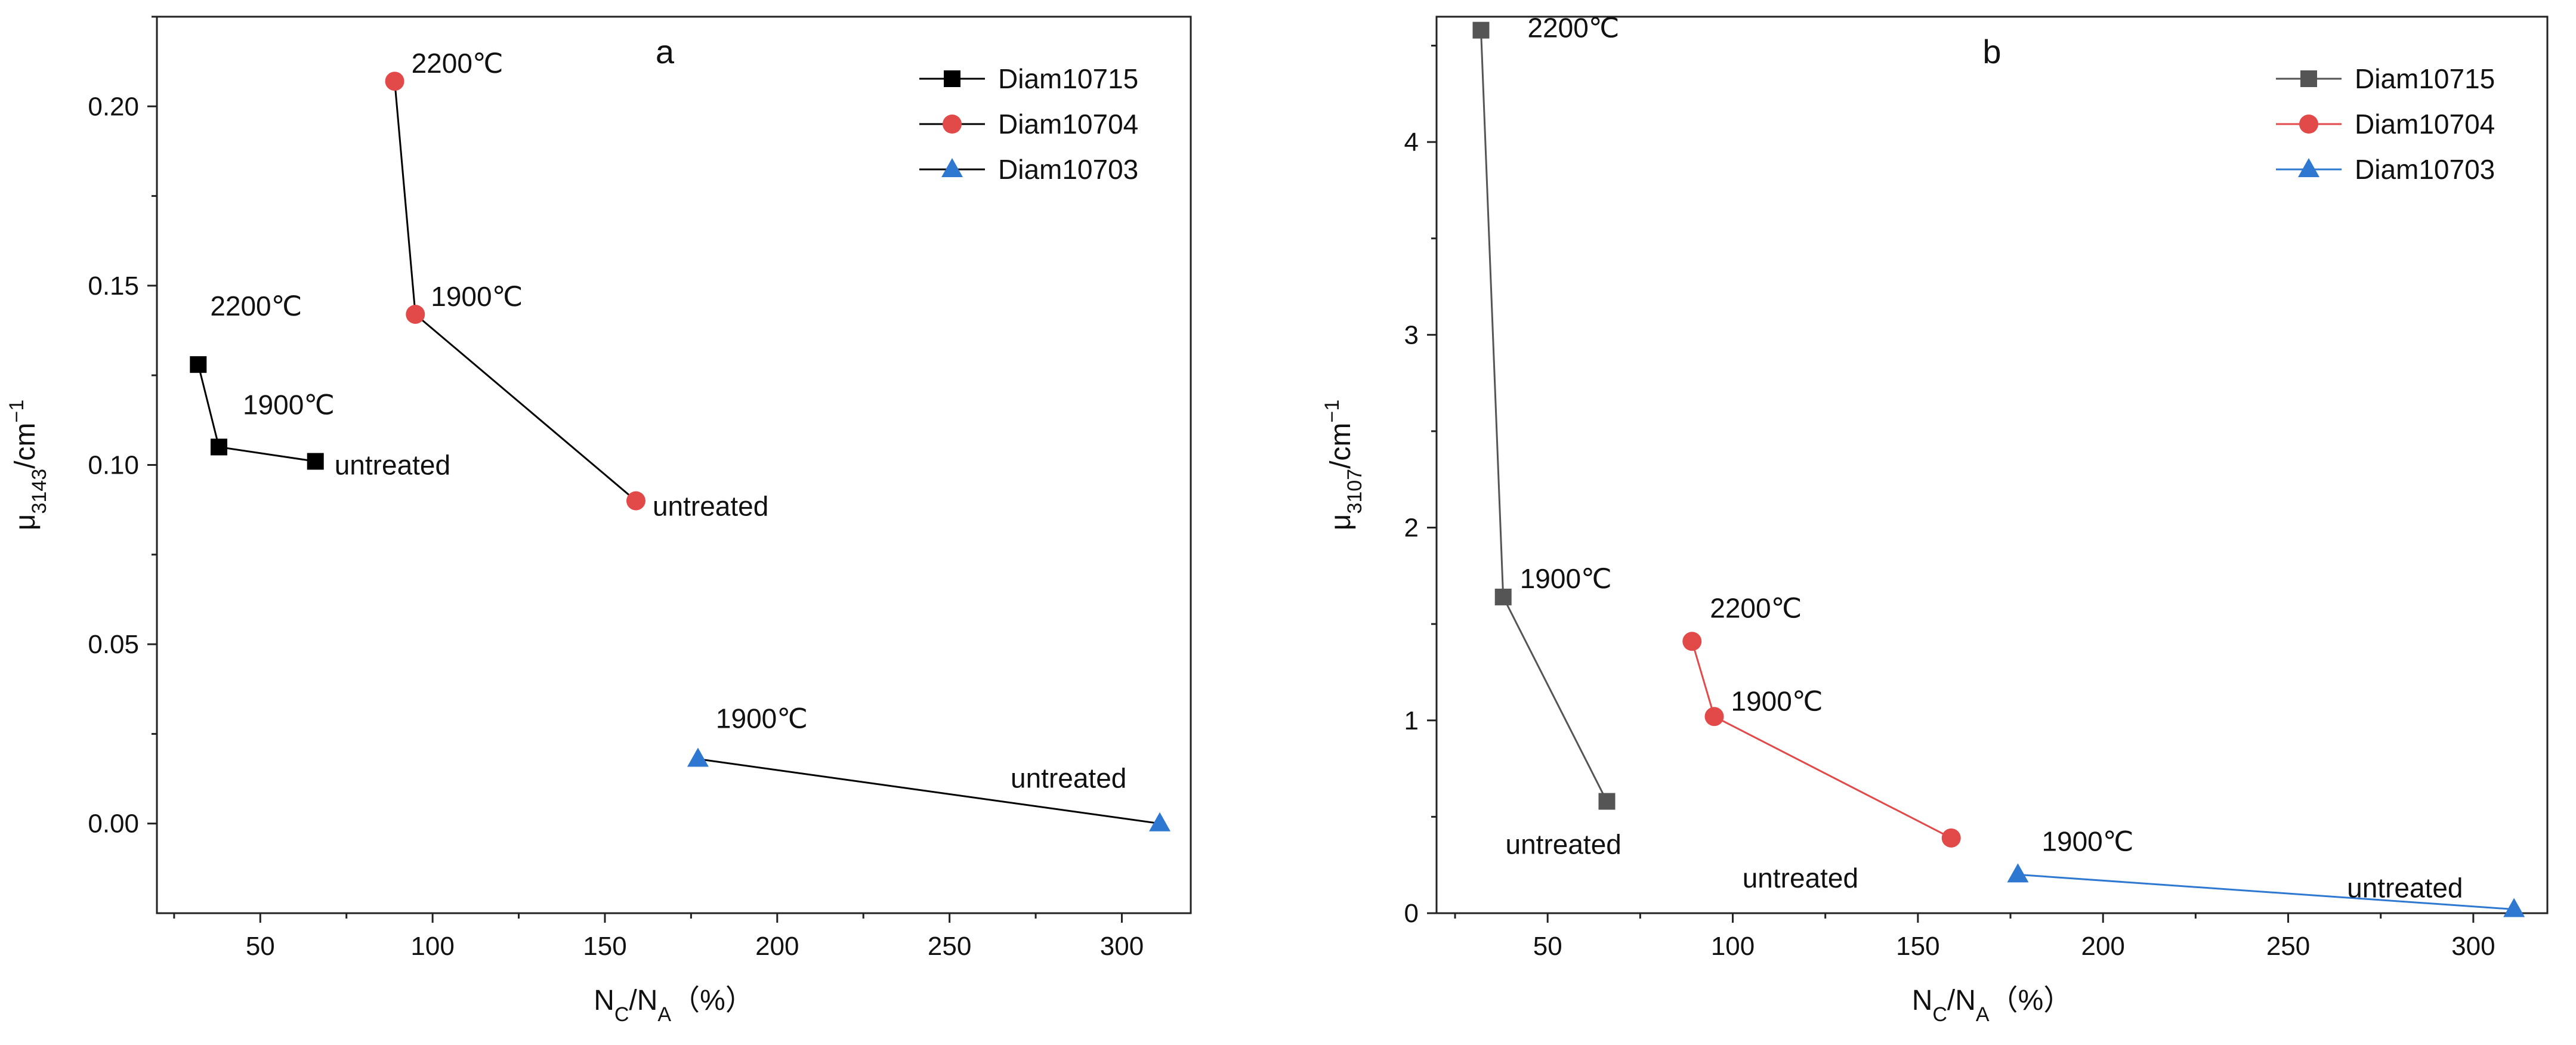  I want to click on y-axis-title: μ3107/cm−1, so click(1343, 465).